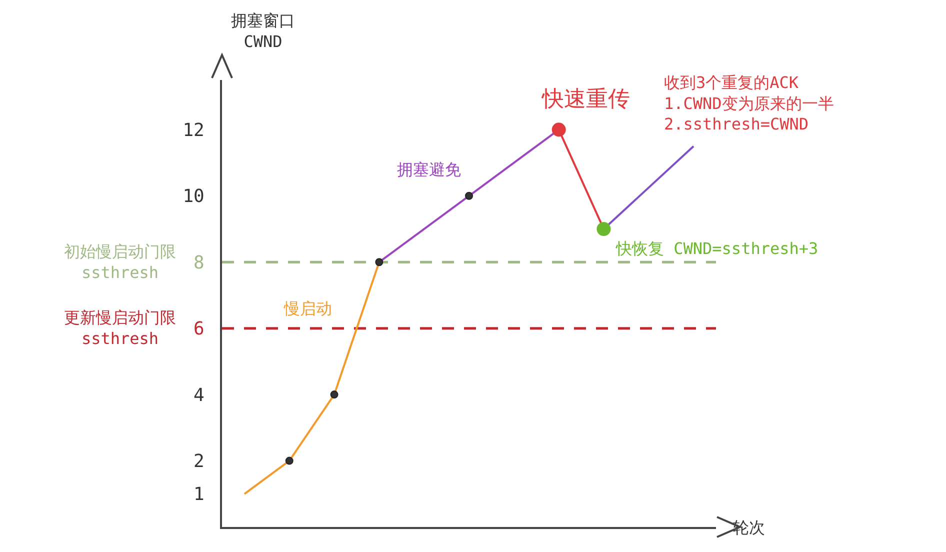 This screenshot has height=552, width=946. What do you see at coordinates (199, 495) in the screenshot?
I see `y-tick-label: 1` at bounding box center [199, 495].